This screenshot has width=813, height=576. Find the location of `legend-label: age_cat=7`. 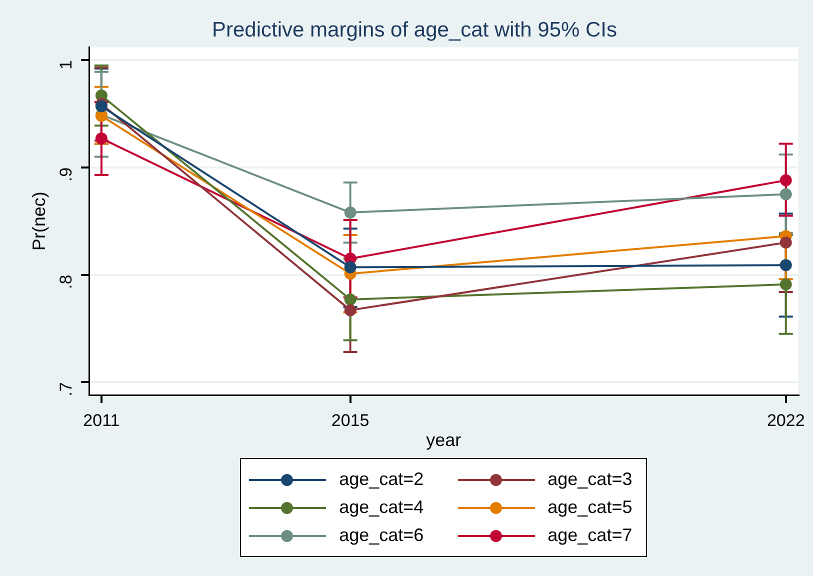

legend-label: age_cat=7 is located at coordinates (590, 535).